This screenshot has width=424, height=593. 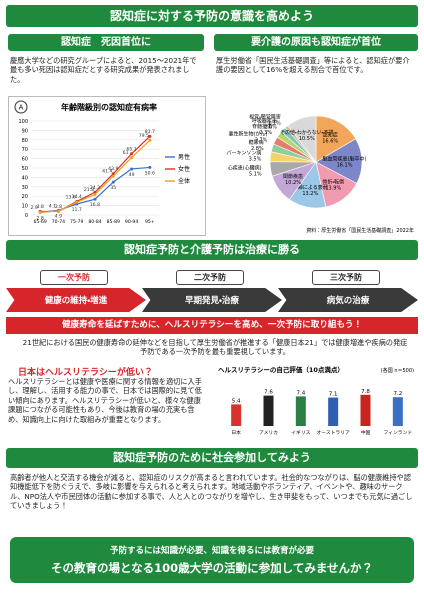 What do you see at coordinates (126, 153) in the screenshot?
I see `value-label: 61` at bounding box center [126, 153].